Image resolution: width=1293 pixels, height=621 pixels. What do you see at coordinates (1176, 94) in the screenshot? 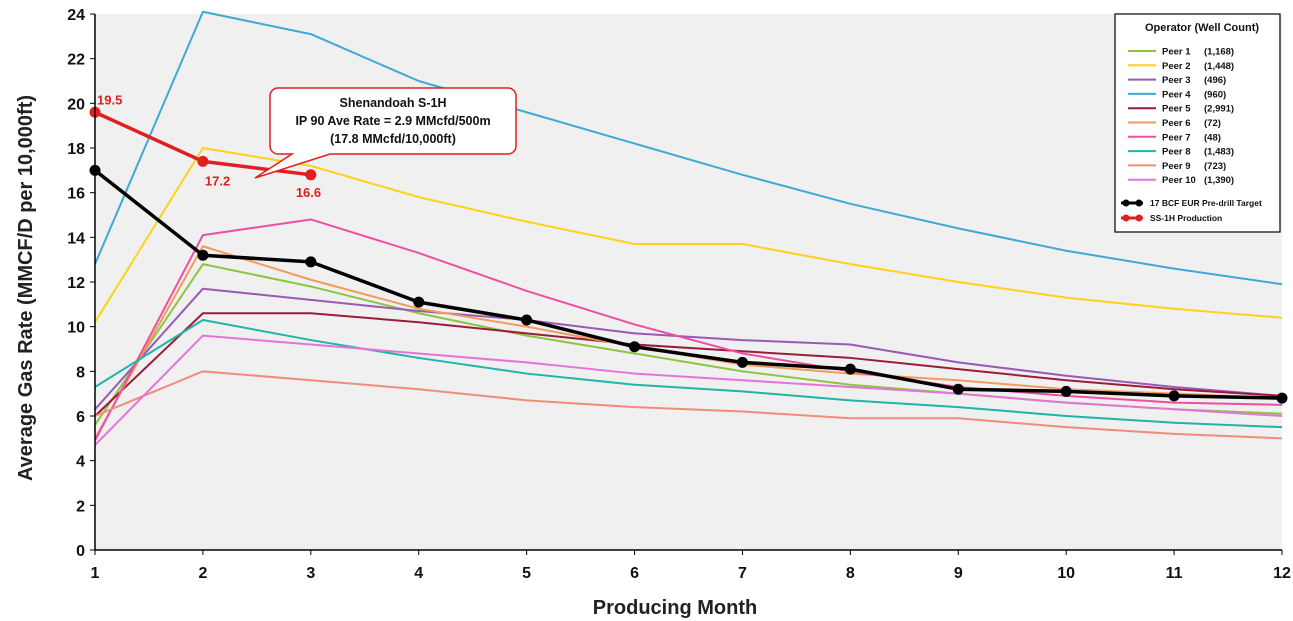
I see `legend-label: Peer 4` at bounding box center [1176, 94].